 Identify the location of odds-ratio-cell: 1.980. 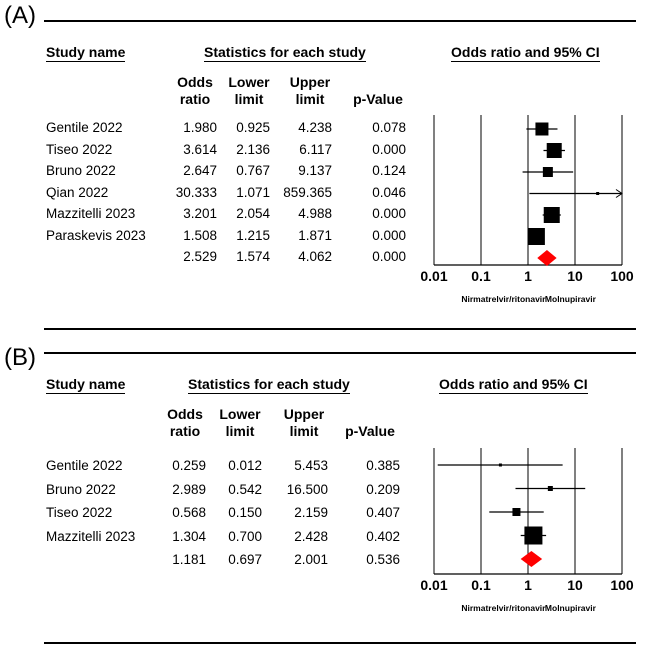
(200, 127).